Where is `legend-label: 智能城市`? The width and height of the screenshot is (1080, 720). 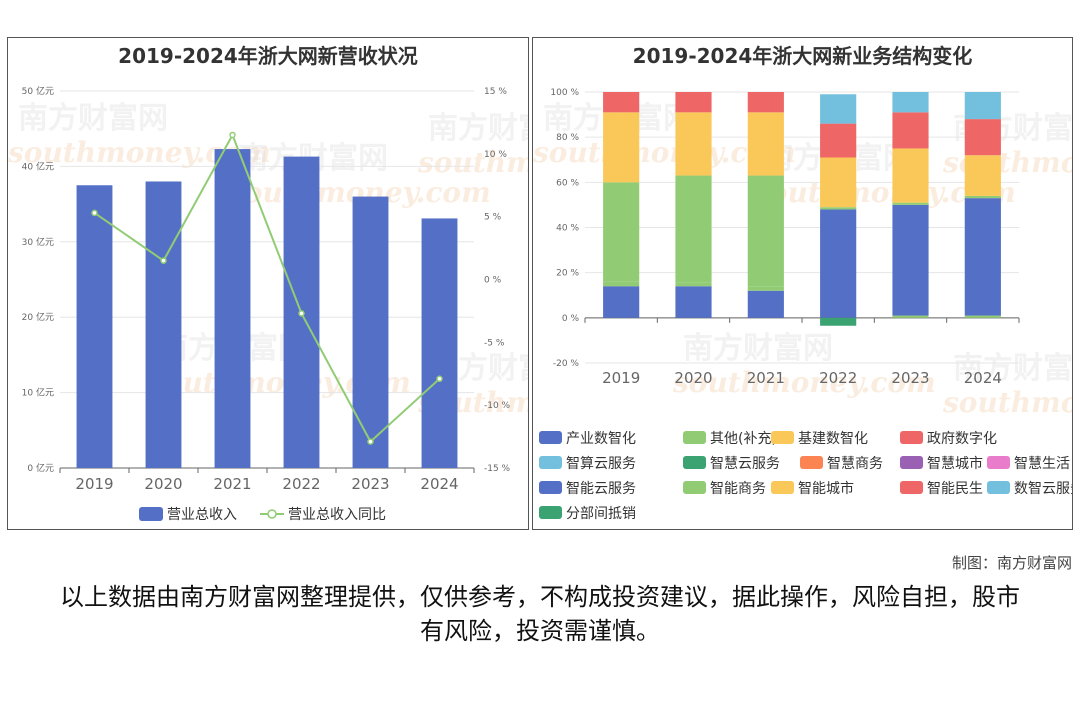 legend-label: 智能城市 is located at coordinates (826, 488).